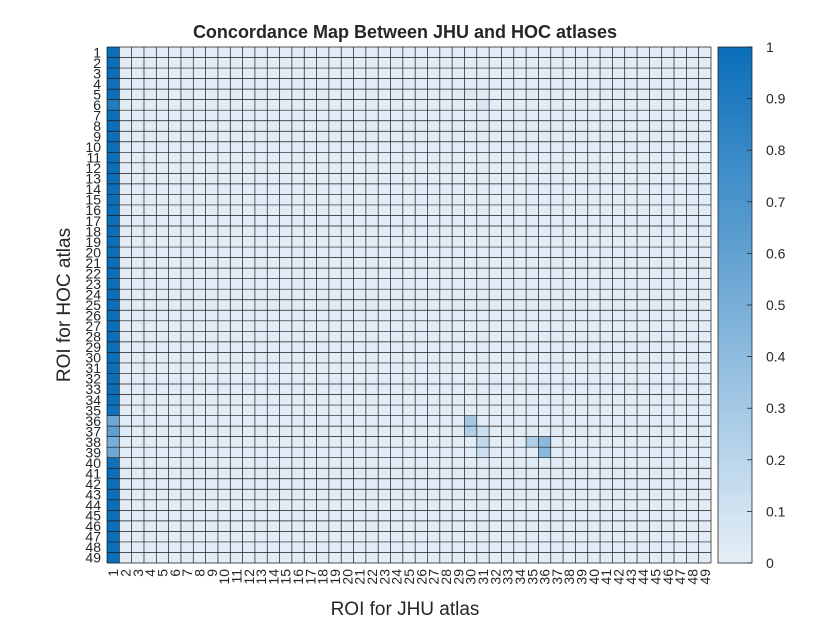  What do you see at coordinates (150, 573) in the screenshot?
I see `x-tick-label: 4` at bounding box center [150, 573].